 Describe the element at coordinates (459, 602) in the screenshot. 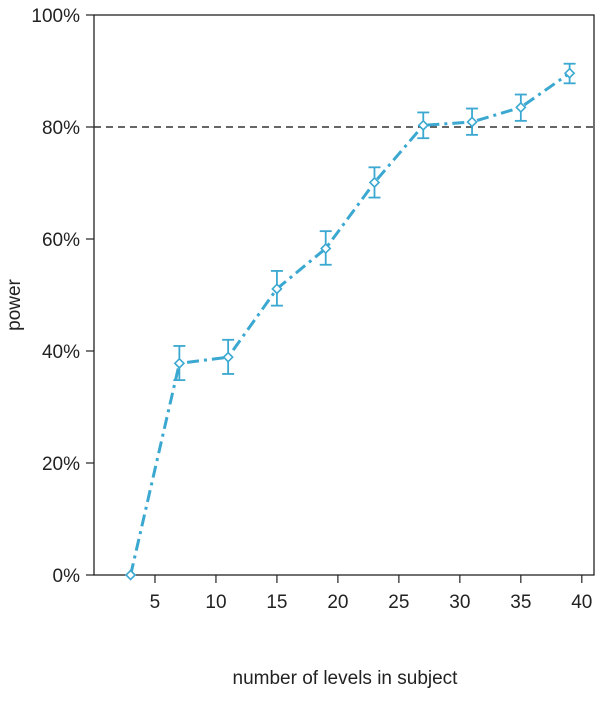

I see `x-tick-label: 30` at that location.